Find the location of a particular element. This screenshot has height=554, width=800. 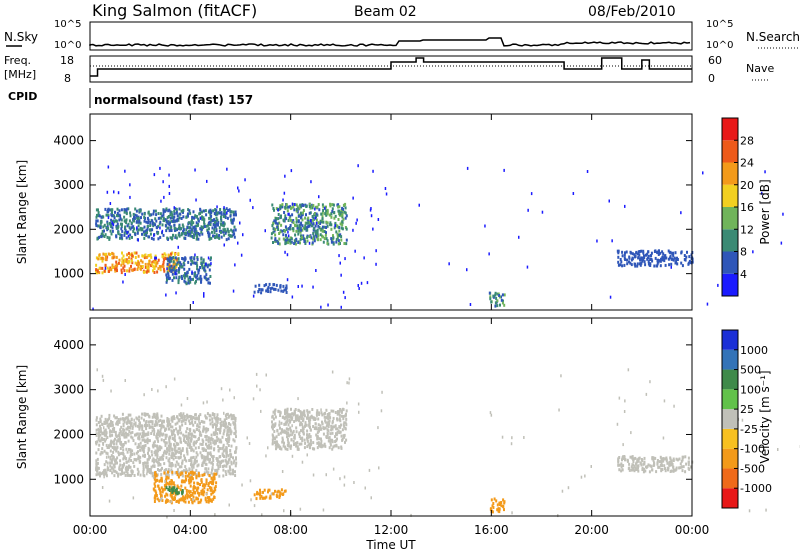

colorbar-tick-label: 100 is located at coordinates (750, 389).